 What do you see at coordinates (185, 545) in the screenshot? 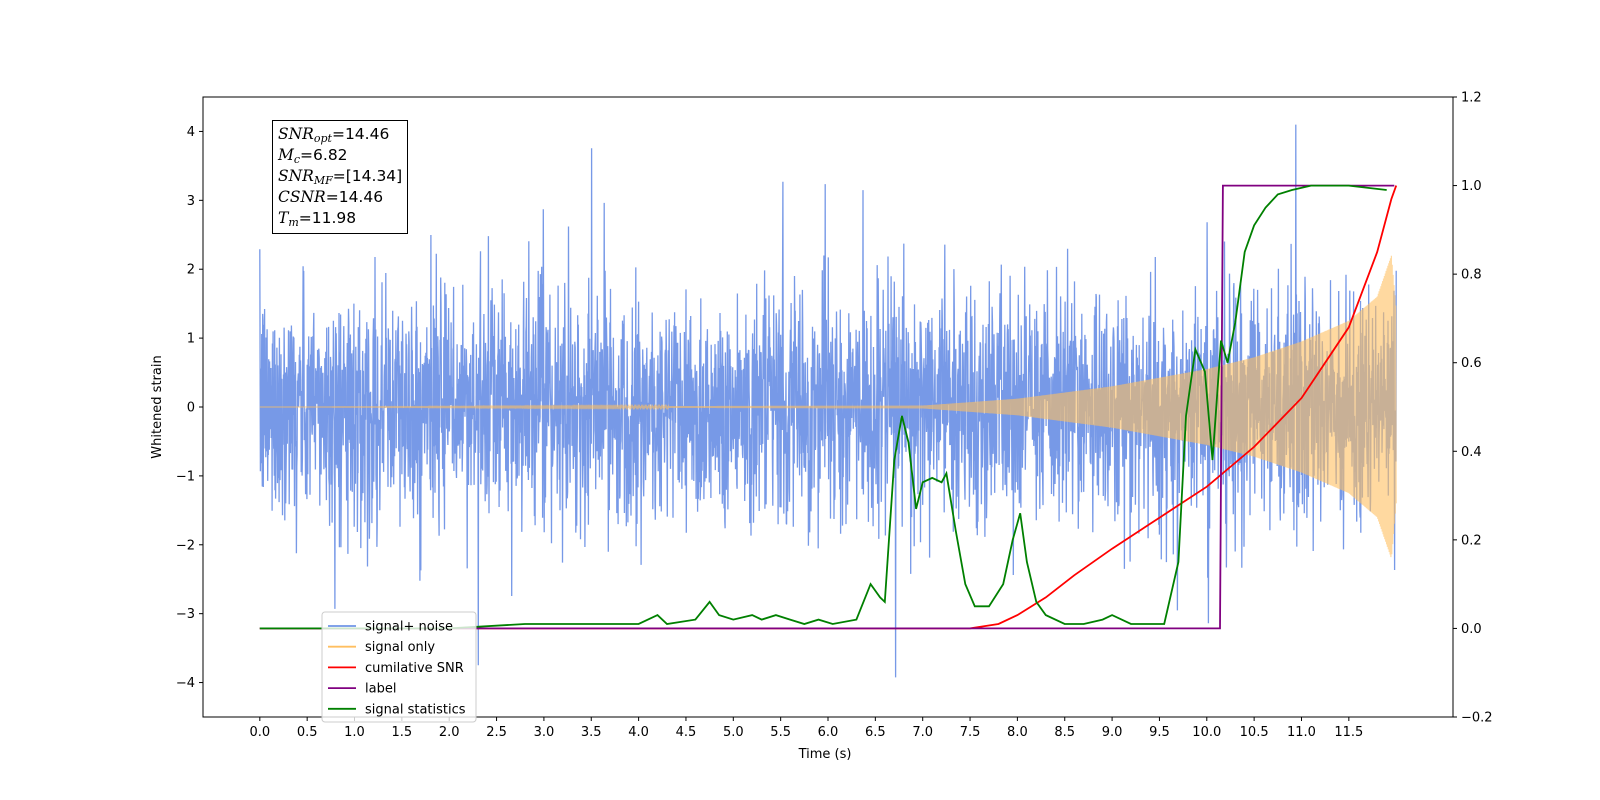
I see `y-tick-label: −2` at bounding box center [185, 545].